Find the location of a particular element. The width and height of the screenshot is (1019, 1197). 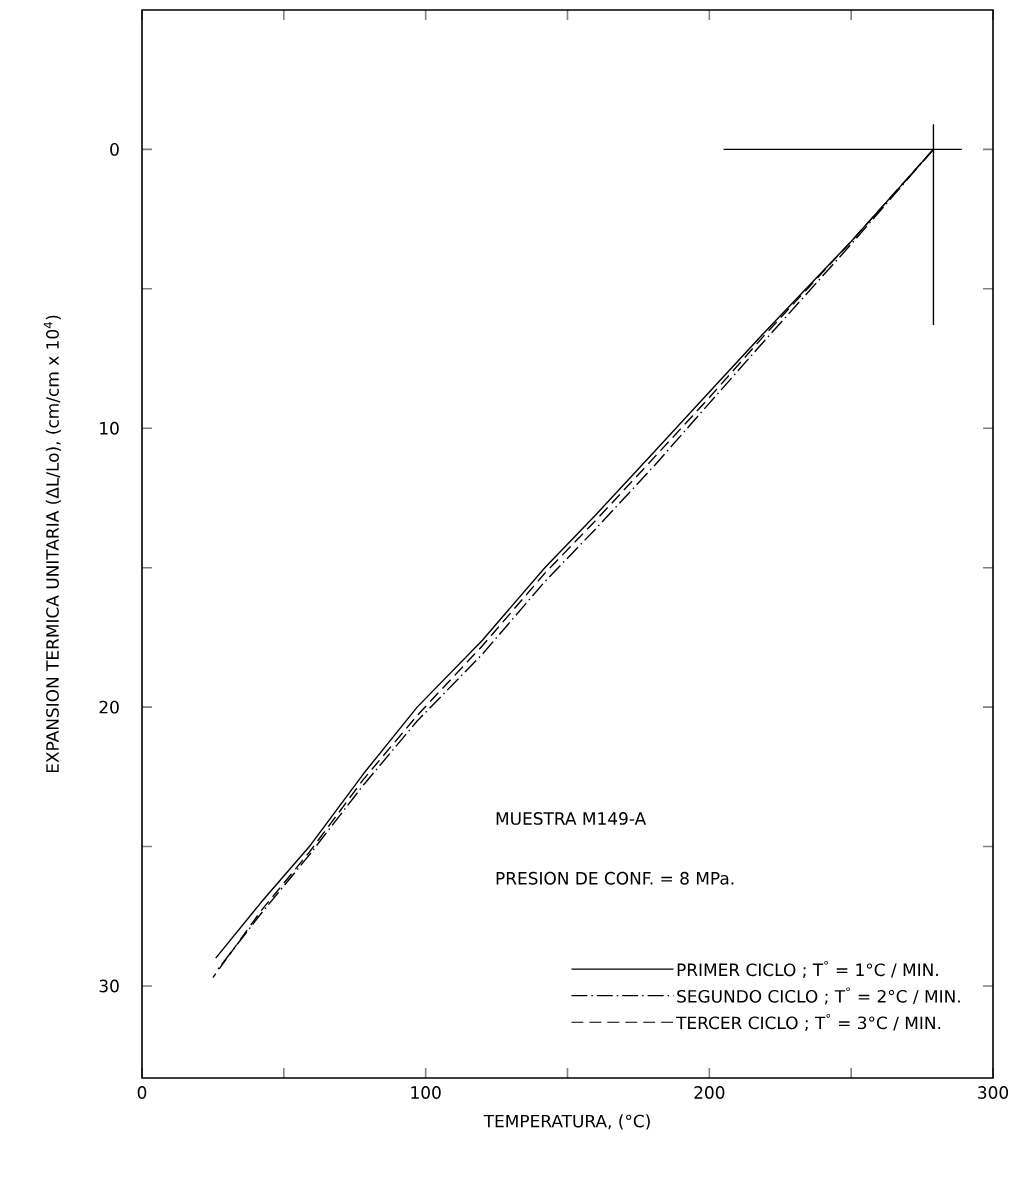

text: PRIMER CICLO ; T$^{°}$ = 1°C / MIN. is located at coordinates (807, 969).